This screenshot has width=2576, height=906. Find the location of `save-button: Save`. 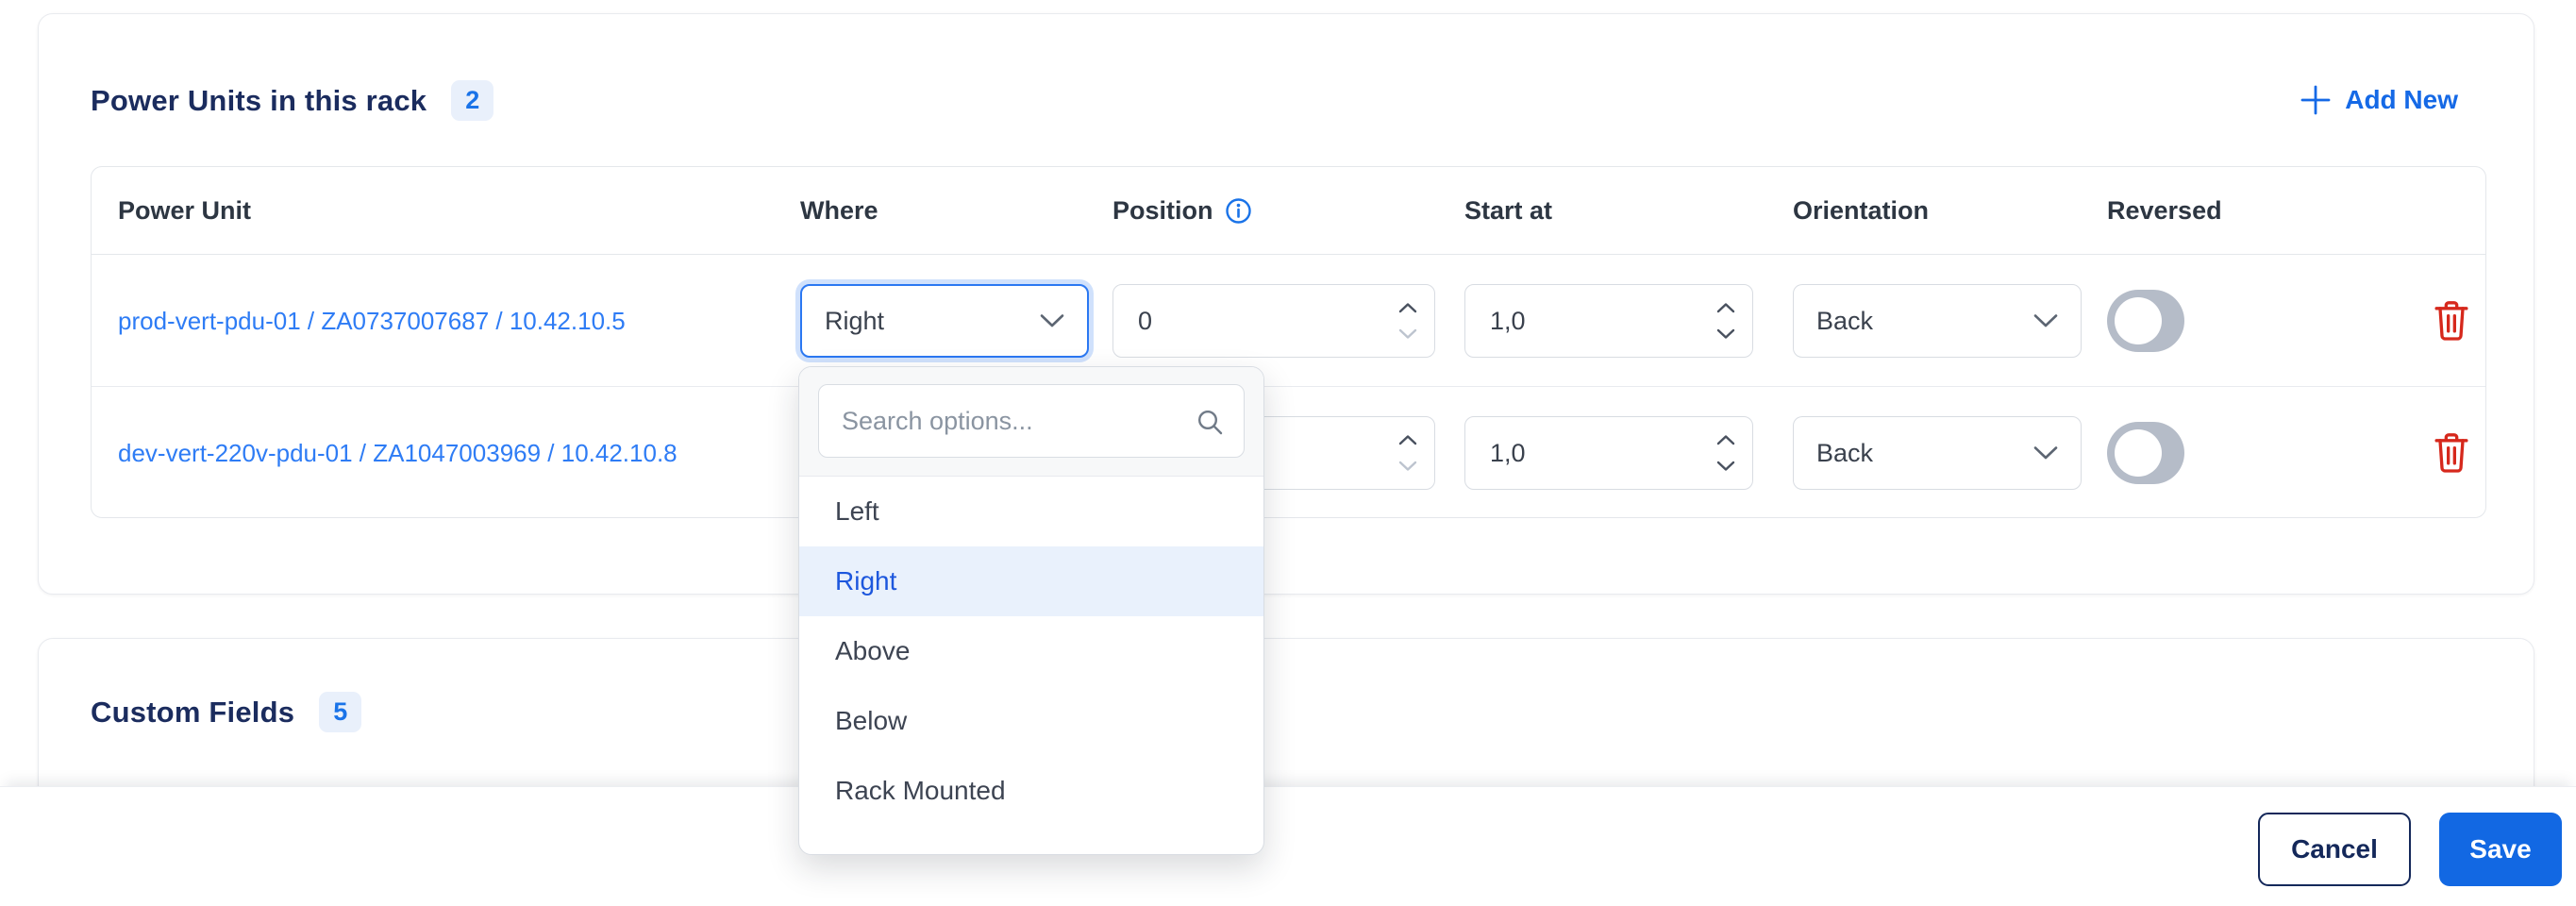

save-button: Save is located at coordinates (2500, 850).